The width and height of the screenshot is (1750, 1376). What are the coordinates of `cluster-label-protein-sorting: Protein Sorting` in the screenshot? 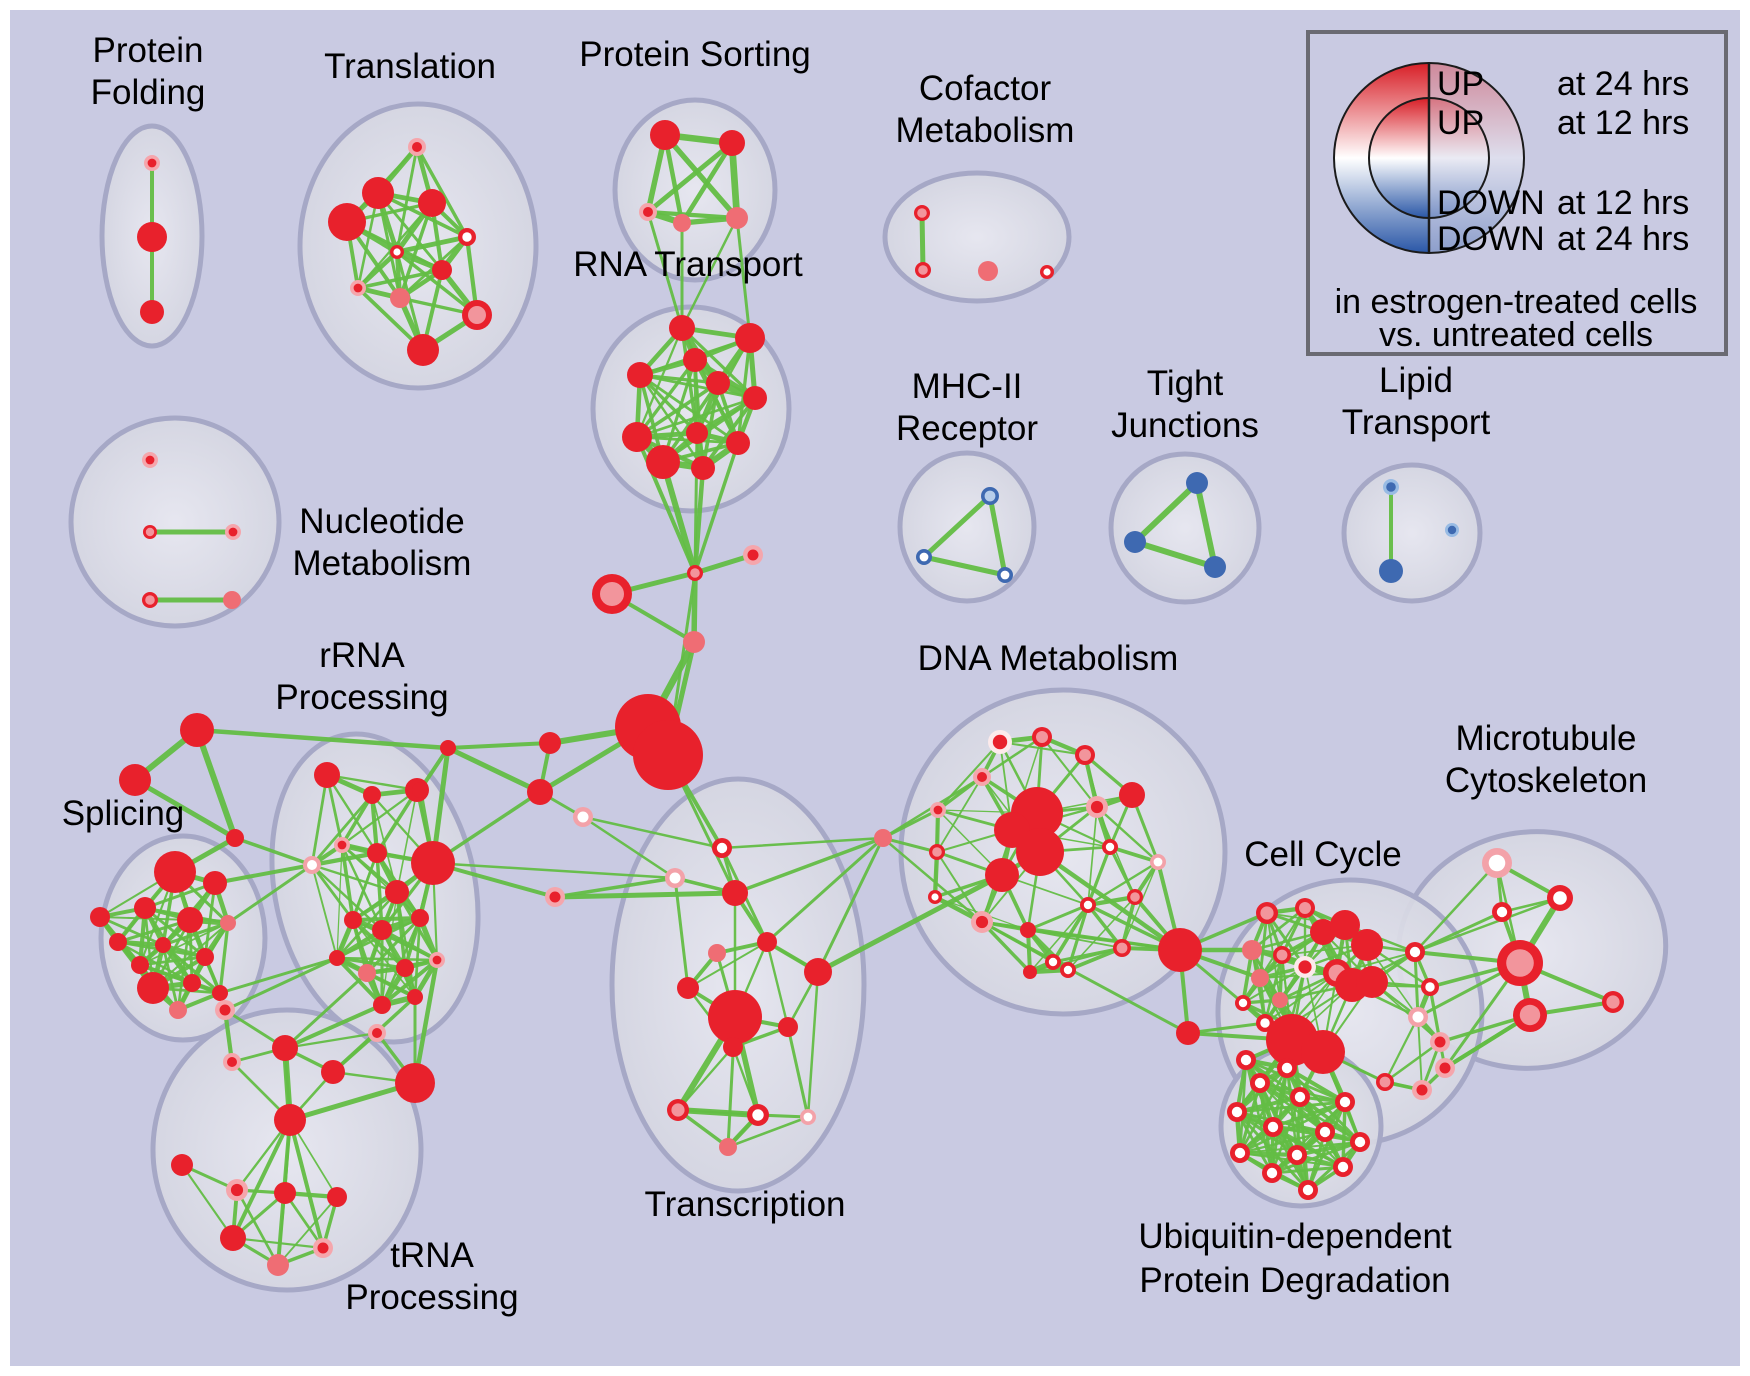 It's located at (695, 54).